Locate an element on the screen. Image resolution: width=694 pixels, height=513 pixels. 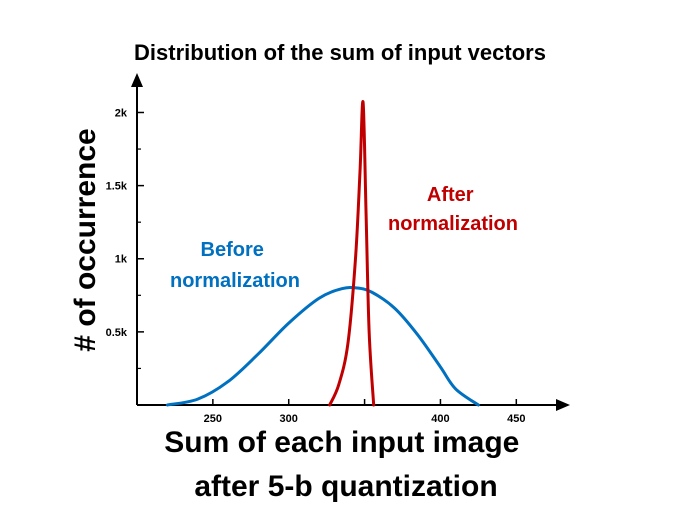
x-tick-label-450: 450 is located at coordinates (516, 419).